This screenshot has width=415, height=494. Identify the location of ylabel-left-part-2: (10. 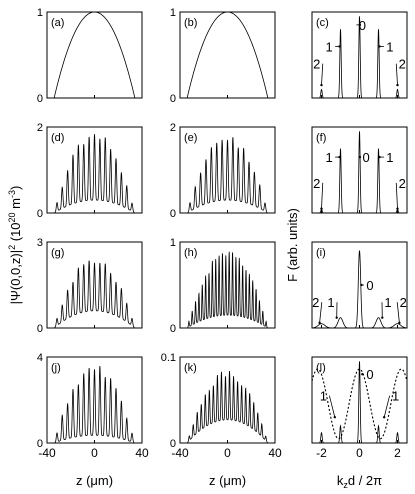
(15, 233).